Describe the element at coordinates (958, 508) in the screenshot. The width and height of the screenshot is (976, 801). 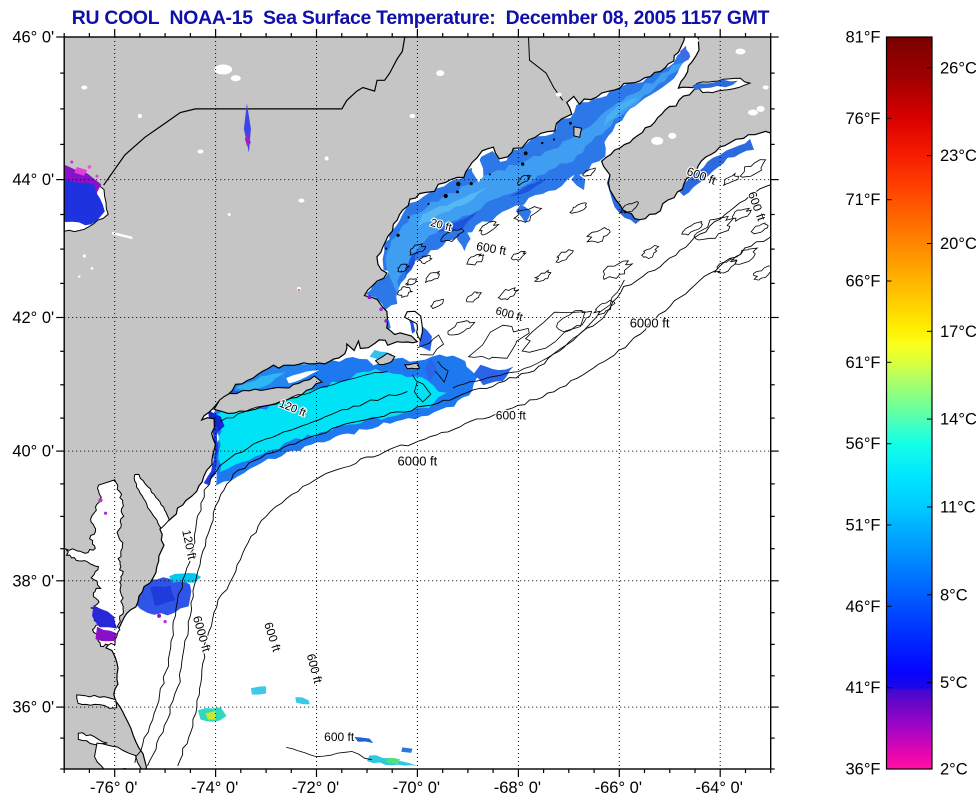
I see `svg-text: 11°C` at that location.